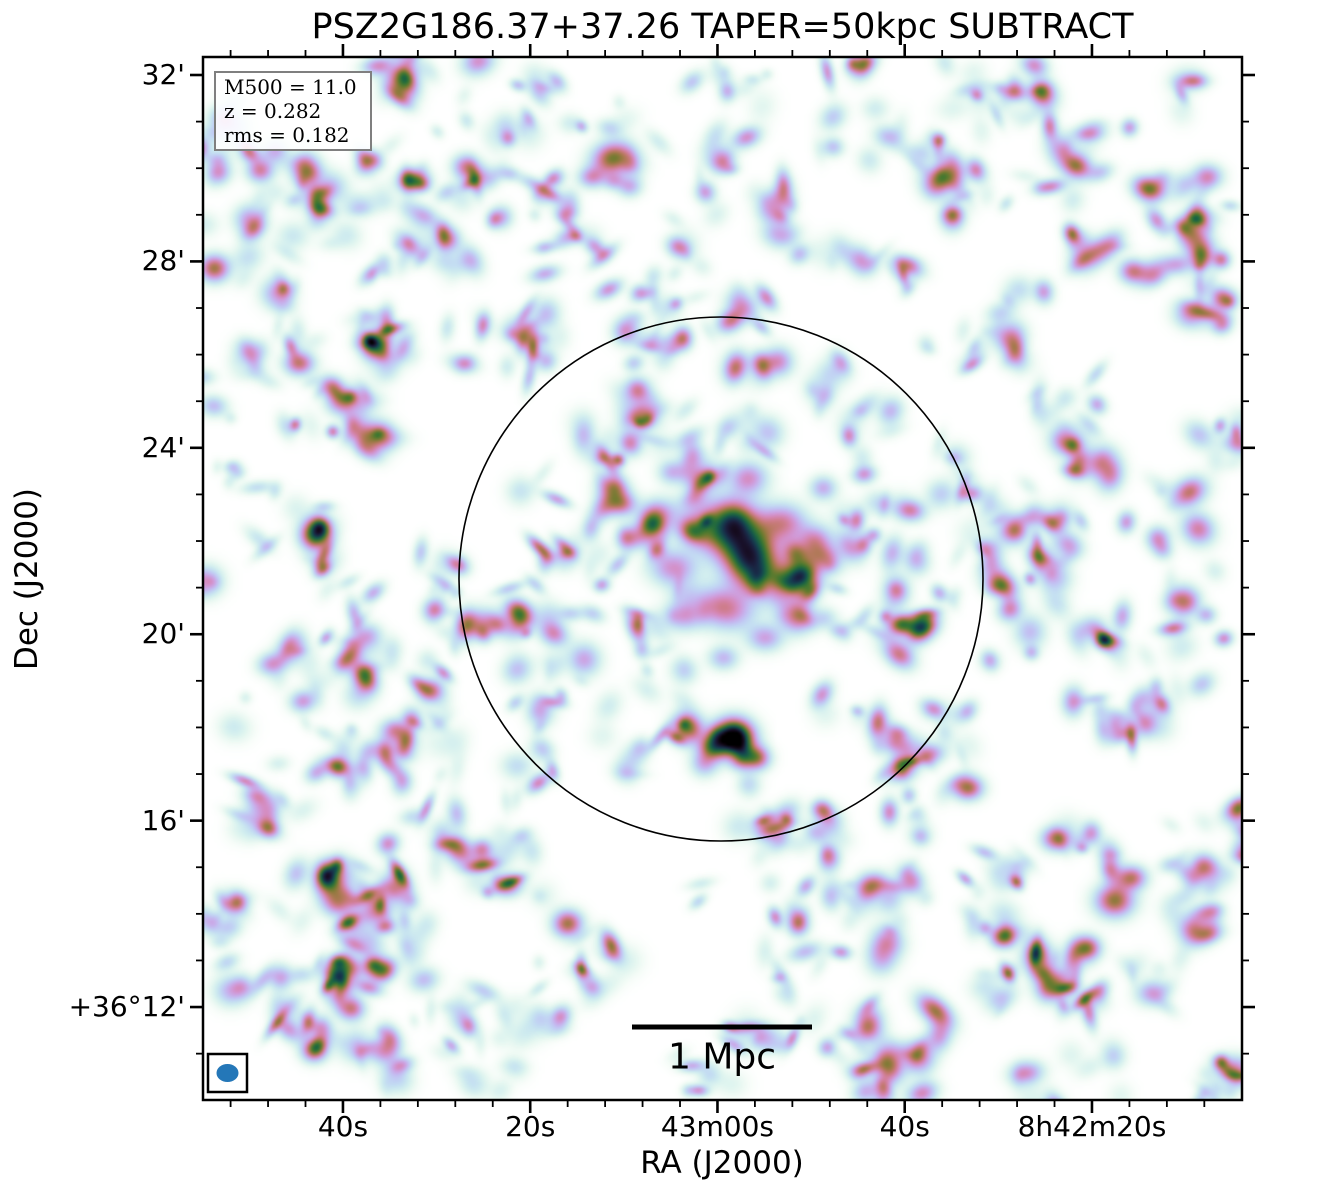 The width and height of the screenshot is (1321, 1200). I want to click on x-tick-label: 43m00s, so click(717, 1126).